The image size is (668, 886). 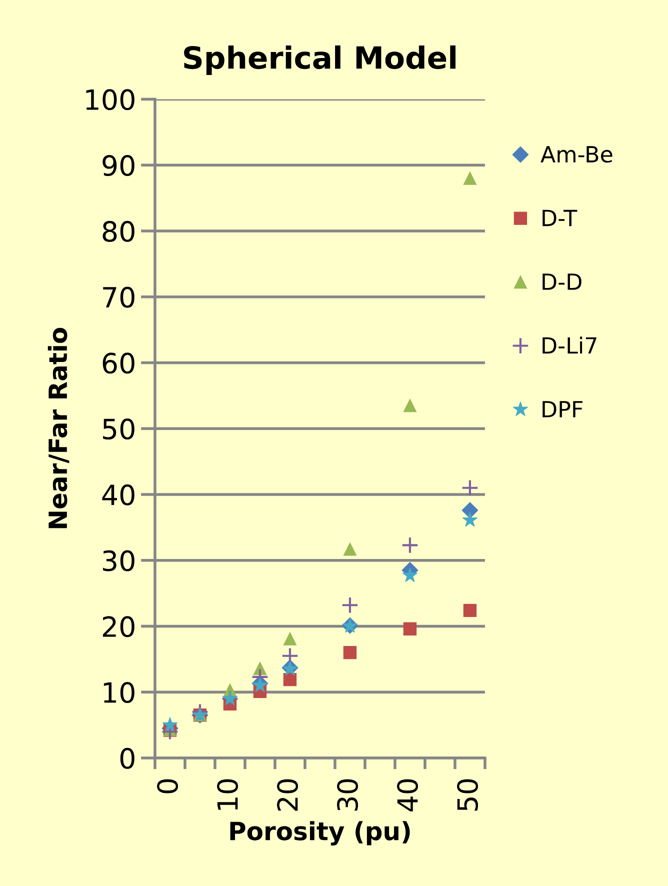 I want to click on y-axis-title: Near/Far Ratio, so click(x=59, y=428).